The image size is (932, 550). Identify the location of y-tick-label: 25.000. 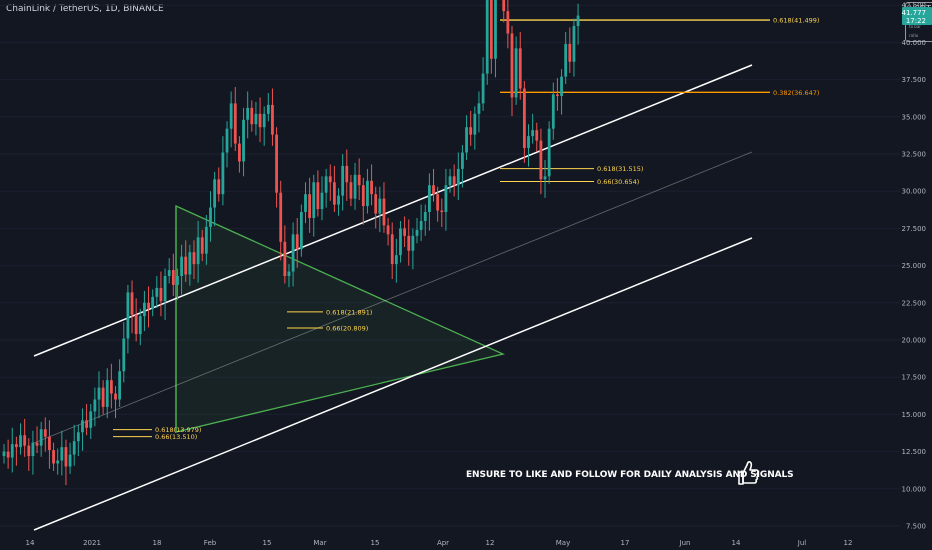
(914, 266).